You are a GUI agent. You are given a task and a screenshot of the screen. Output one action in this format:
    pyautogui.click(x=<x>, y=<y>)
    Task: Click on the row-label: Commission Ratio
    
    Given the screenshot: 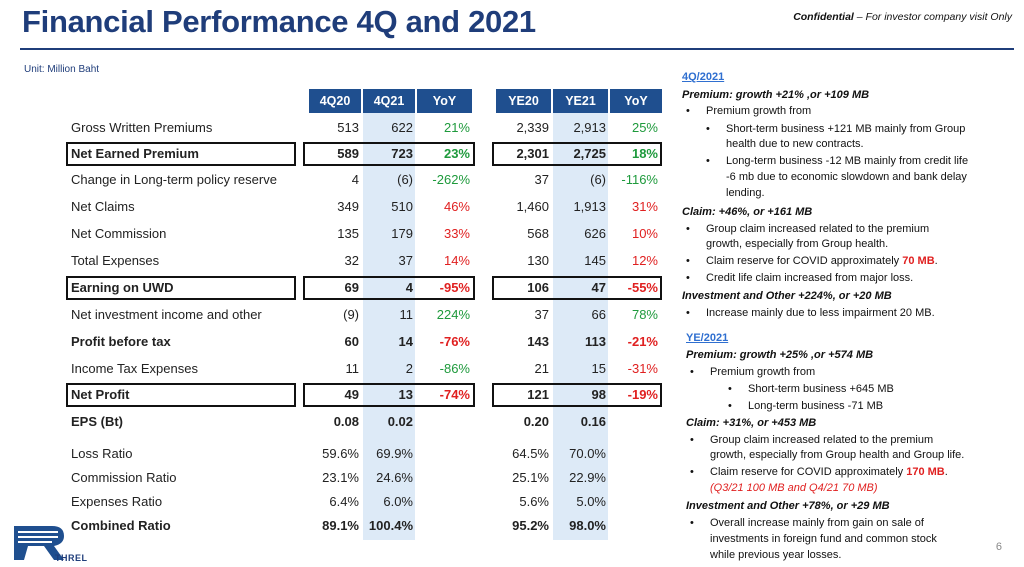 What is the action you would take?
    pyautogui.click(x=124, y=477)
    